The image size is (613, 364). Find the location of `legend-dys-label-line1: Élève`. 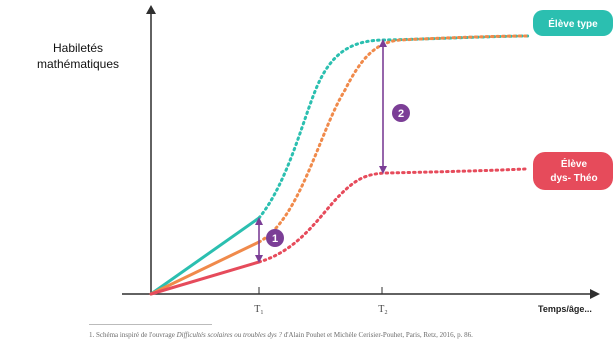

legend-dys-label-line1: Élève is located at coordinates (574, 163).